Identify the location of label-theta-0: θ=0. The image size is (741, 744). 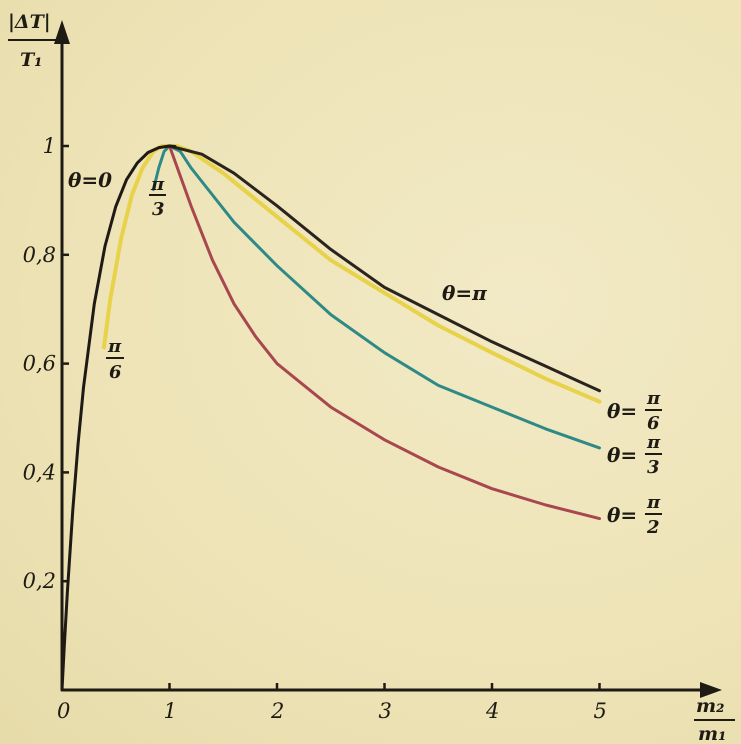
(90, 180).